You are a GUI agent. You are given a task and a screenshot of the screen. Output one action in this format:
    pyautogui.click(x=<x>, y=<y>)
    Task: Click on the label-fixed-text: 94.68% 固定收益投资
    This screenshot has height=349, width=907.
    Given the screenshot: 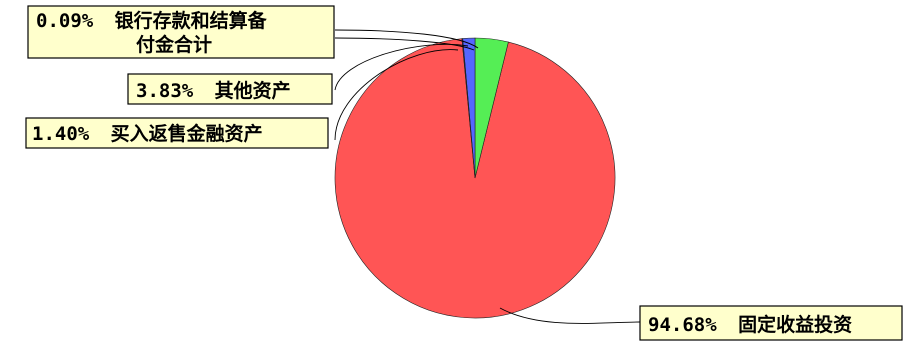 What is the action you would take?
    pyautogui.click(x=750, y=324)
    